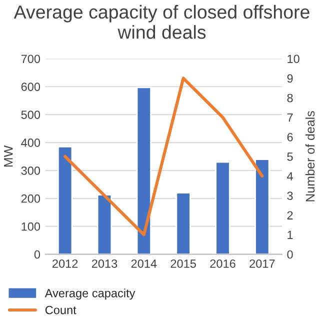  I want to click on y2-tick-label: 4, so click(290, 176).